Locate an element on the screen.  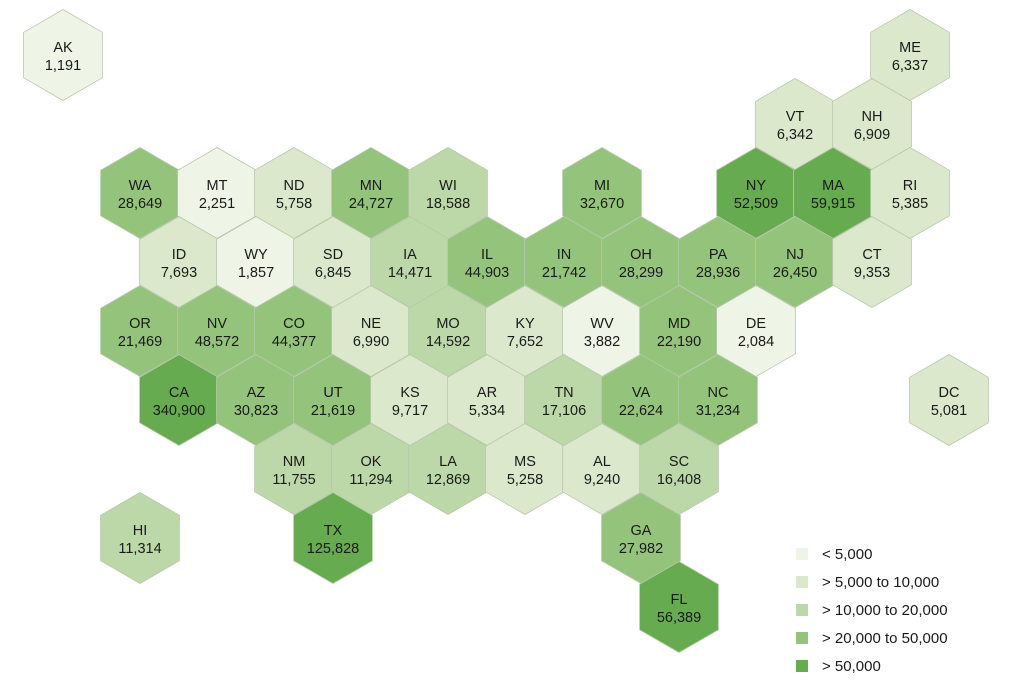
hex-mn: MN 24,727 is located at coordinates (371, 193).